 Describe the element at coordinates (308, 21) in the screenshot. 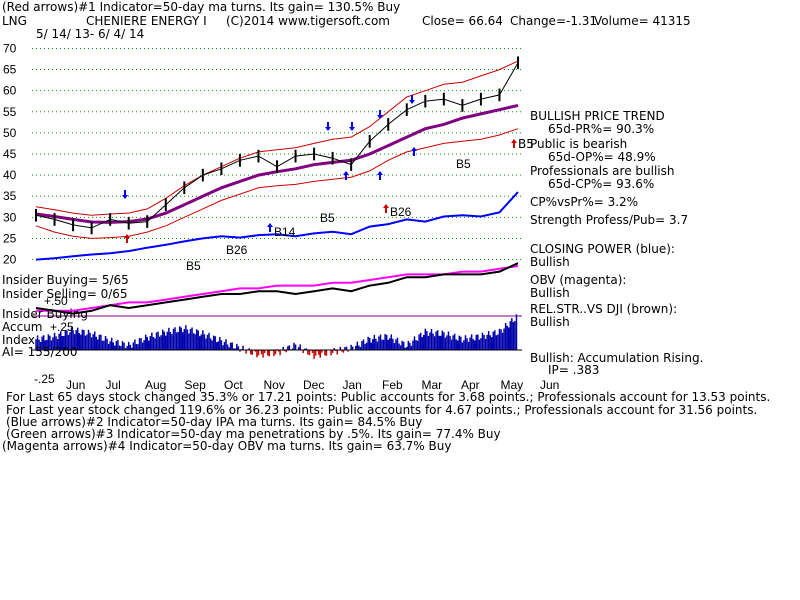

I see `copyright: (C)2014 www.tigersoft.com` at that location.